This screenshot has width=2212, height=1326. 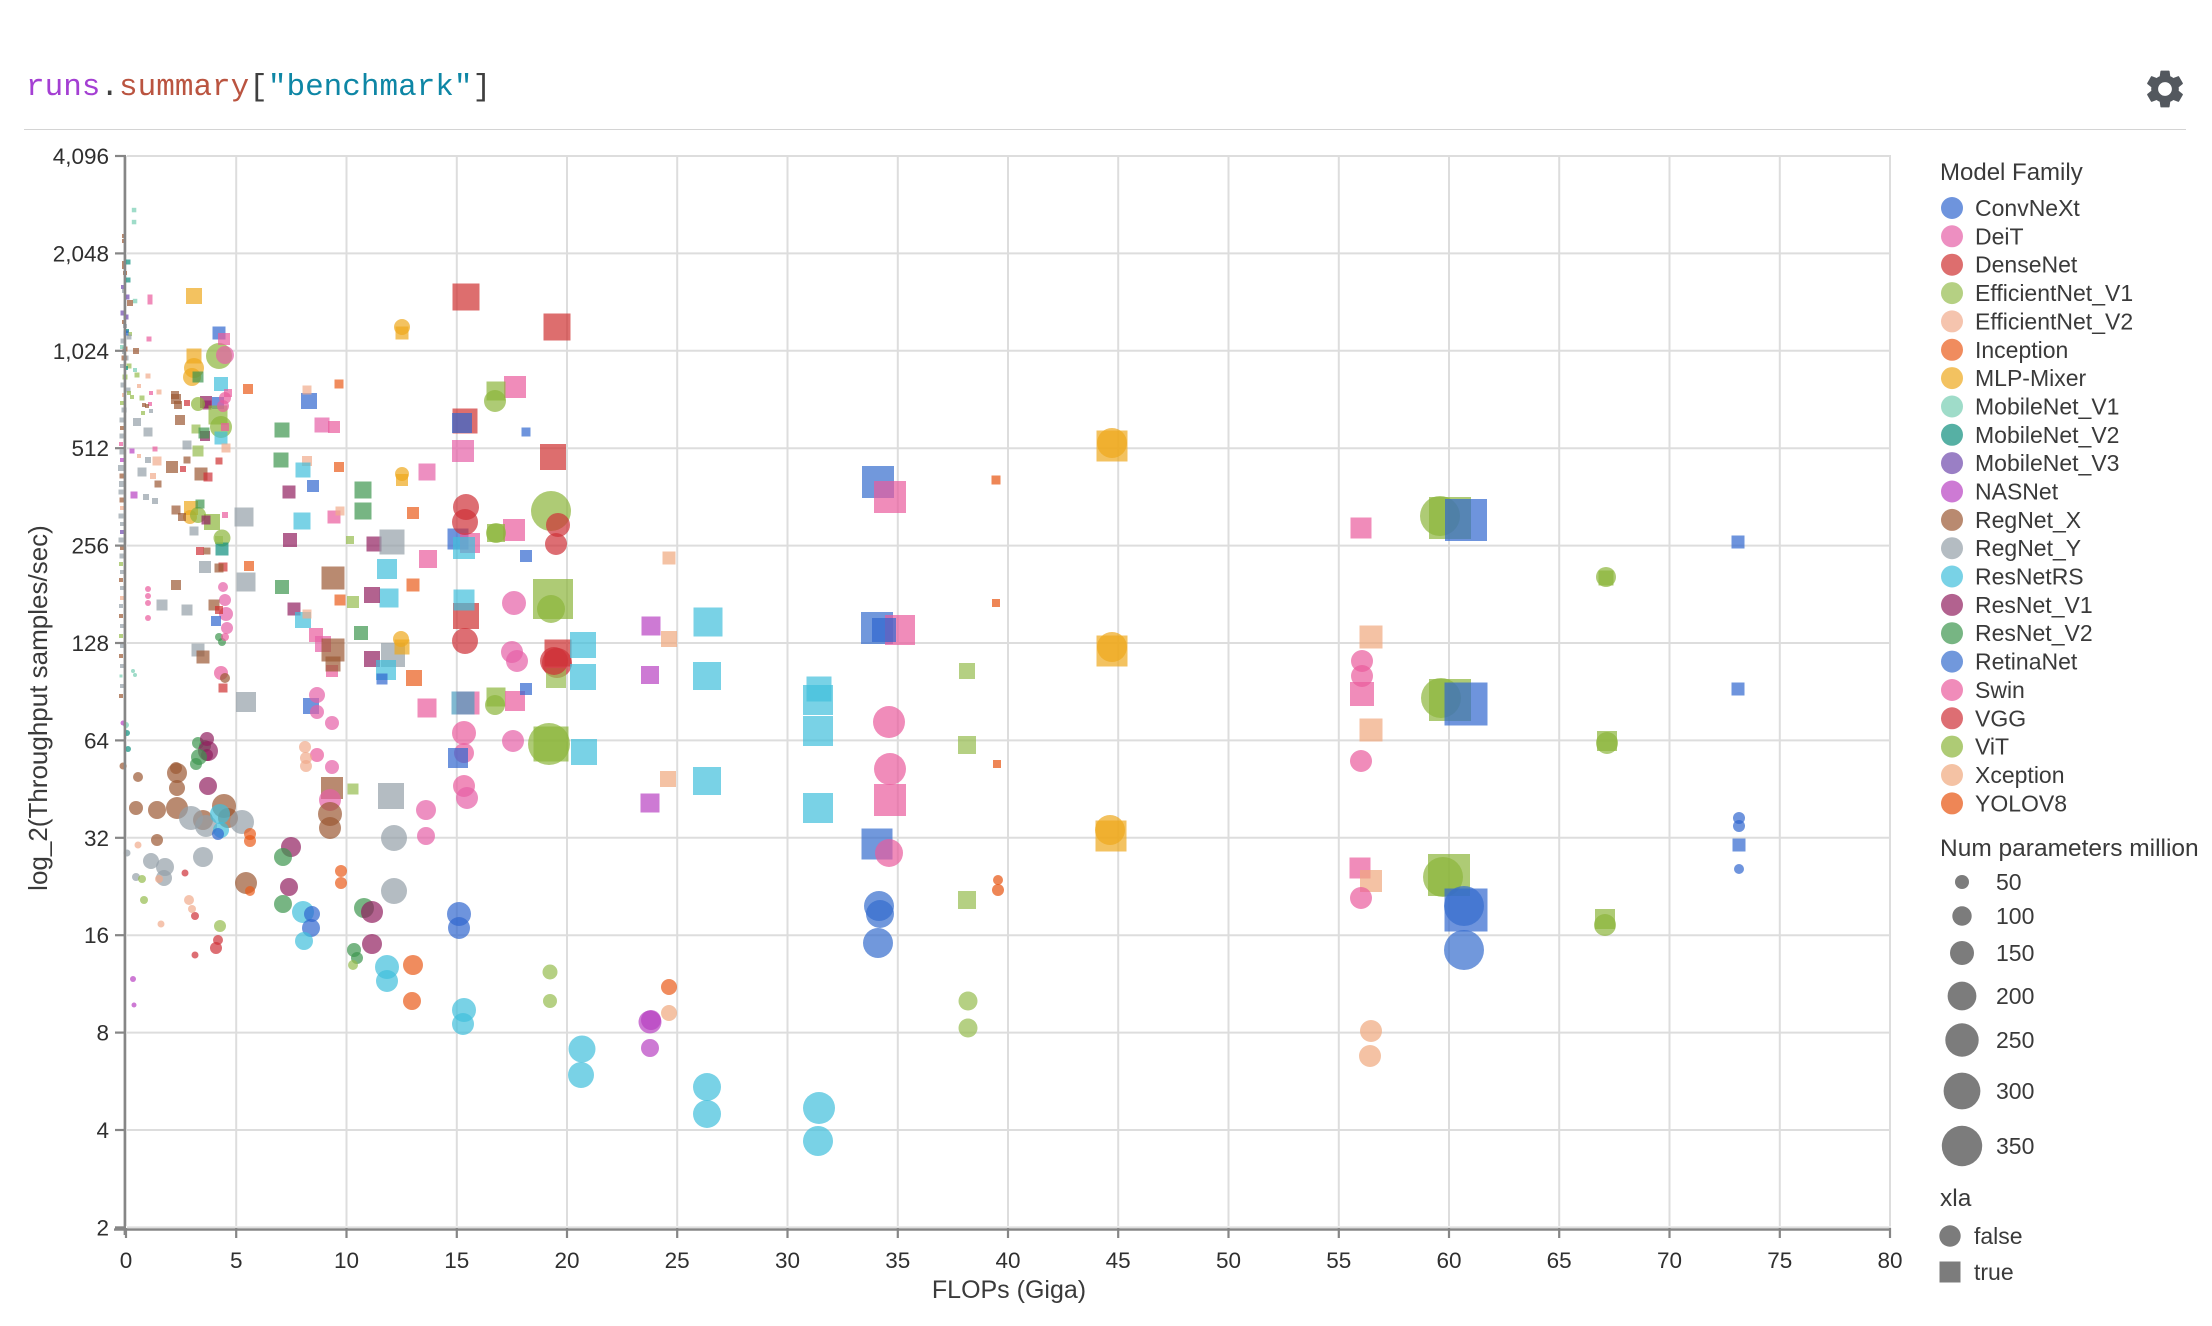 I want to click on svg-text: 250, so click(x=2015, y=1040).